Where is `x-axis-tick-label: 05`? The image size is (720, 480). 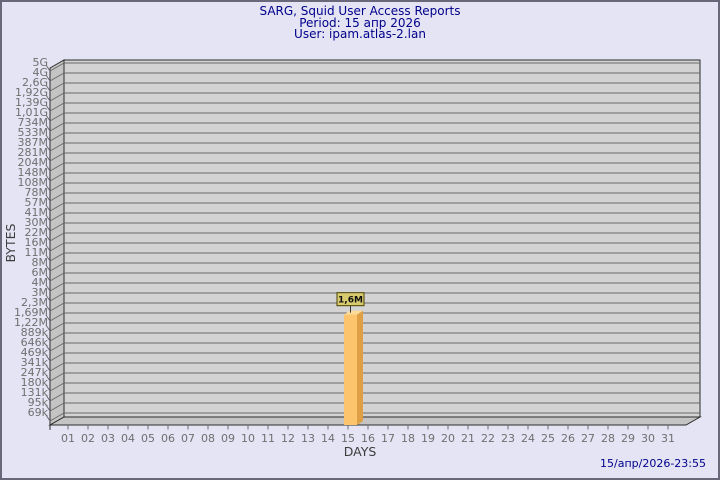
x-axis-tick-label: 05 is located at coordinates (148, 438).